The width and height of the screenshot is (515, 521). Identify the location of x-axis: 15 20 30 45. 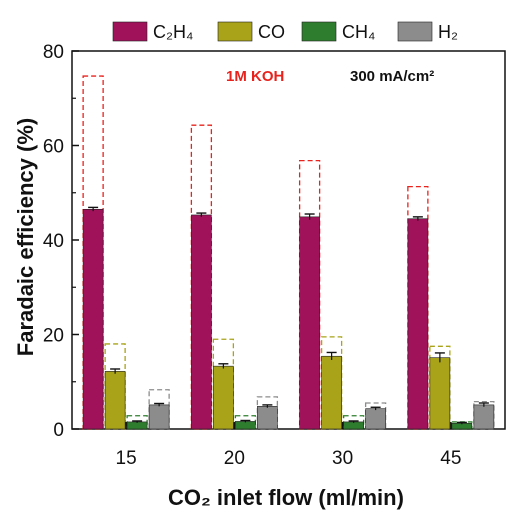
(288, 445).